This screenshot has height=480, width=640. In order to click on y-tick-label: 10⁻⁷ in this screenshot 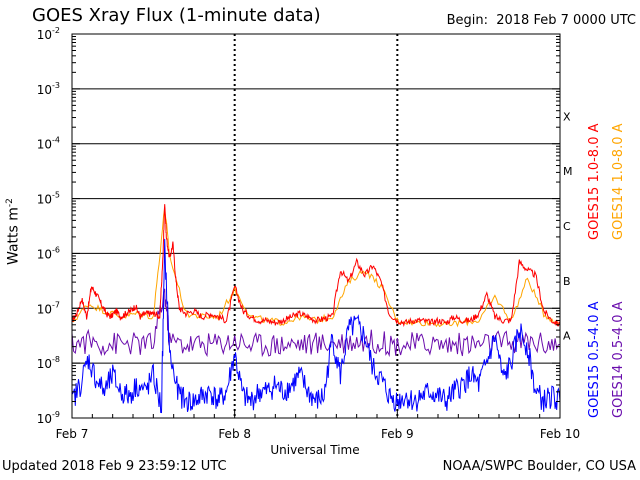, I will do `click(48, 308)`.